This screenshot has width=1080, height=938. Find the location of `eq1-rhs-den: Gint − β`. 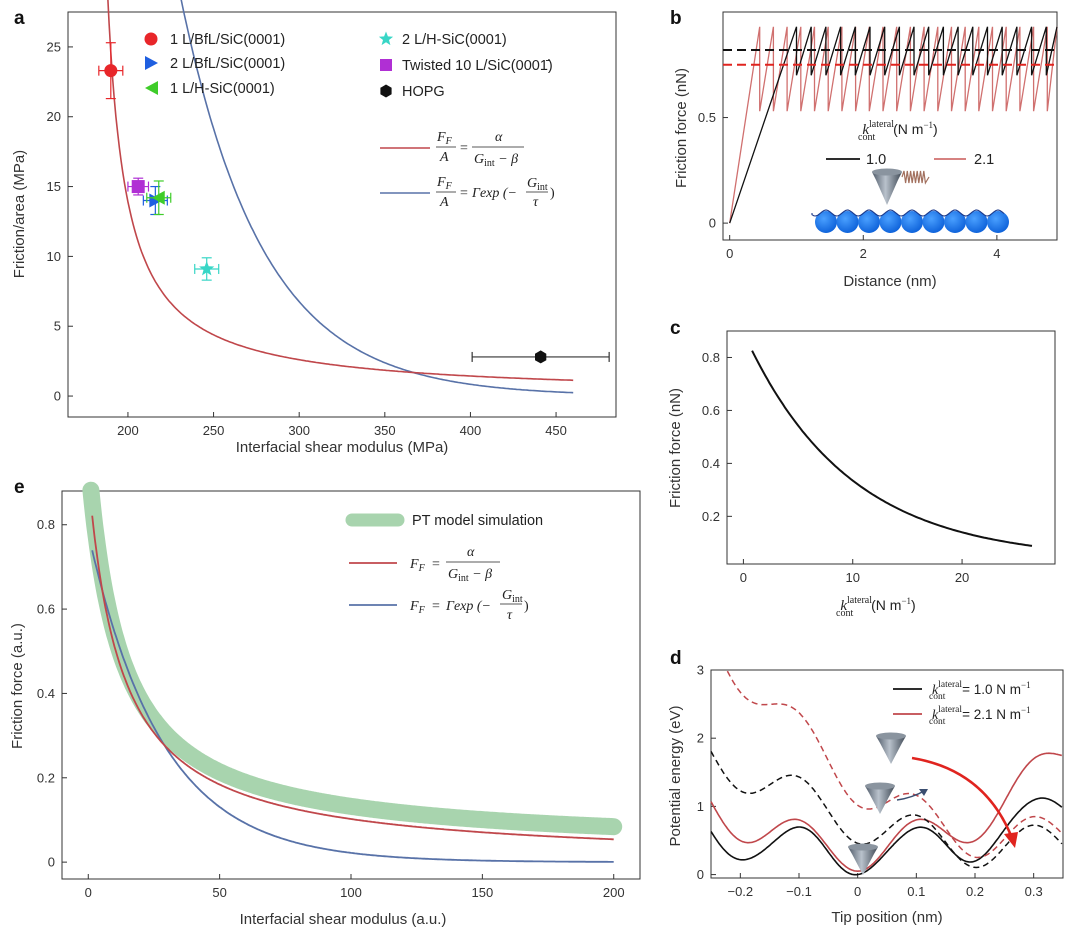

eq1-rhs-den: Gint − β is located at coordinates (496, 160).